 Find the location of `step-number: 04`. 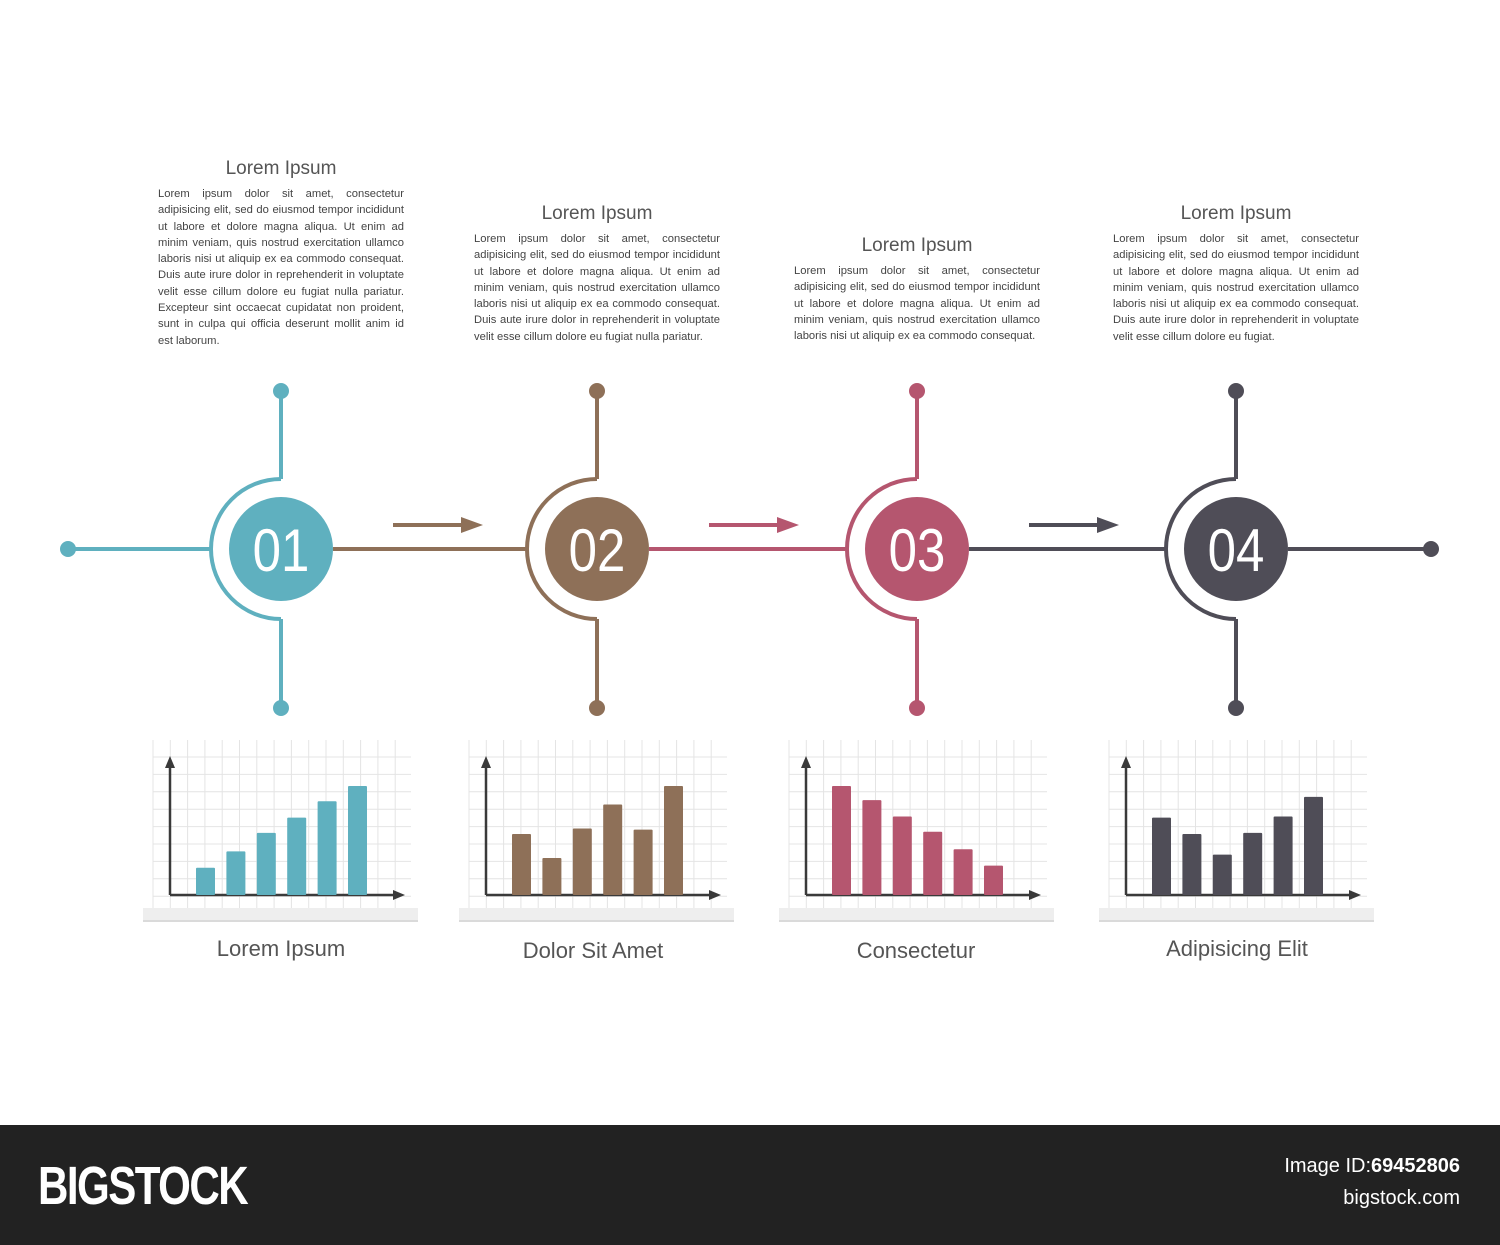

step-number: 04 is located at coordinates (1236, 550).